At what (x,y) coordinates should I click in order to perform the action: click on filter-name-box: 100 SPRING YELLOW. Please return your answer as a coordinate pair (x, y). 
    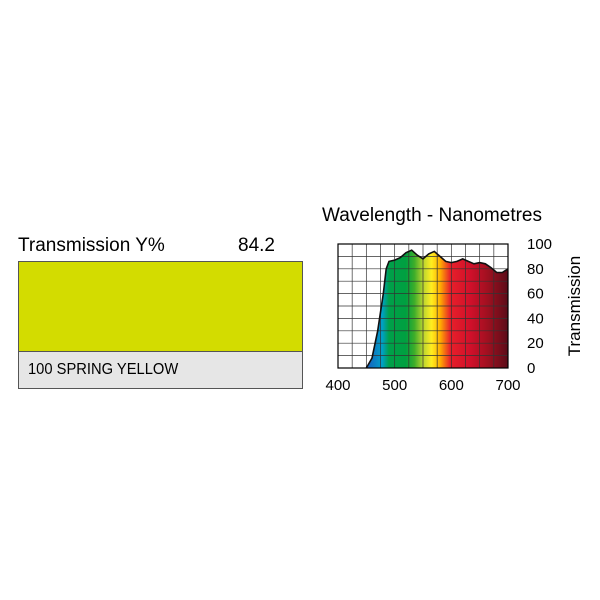
    Looking at the image, I should click on (160, 370).